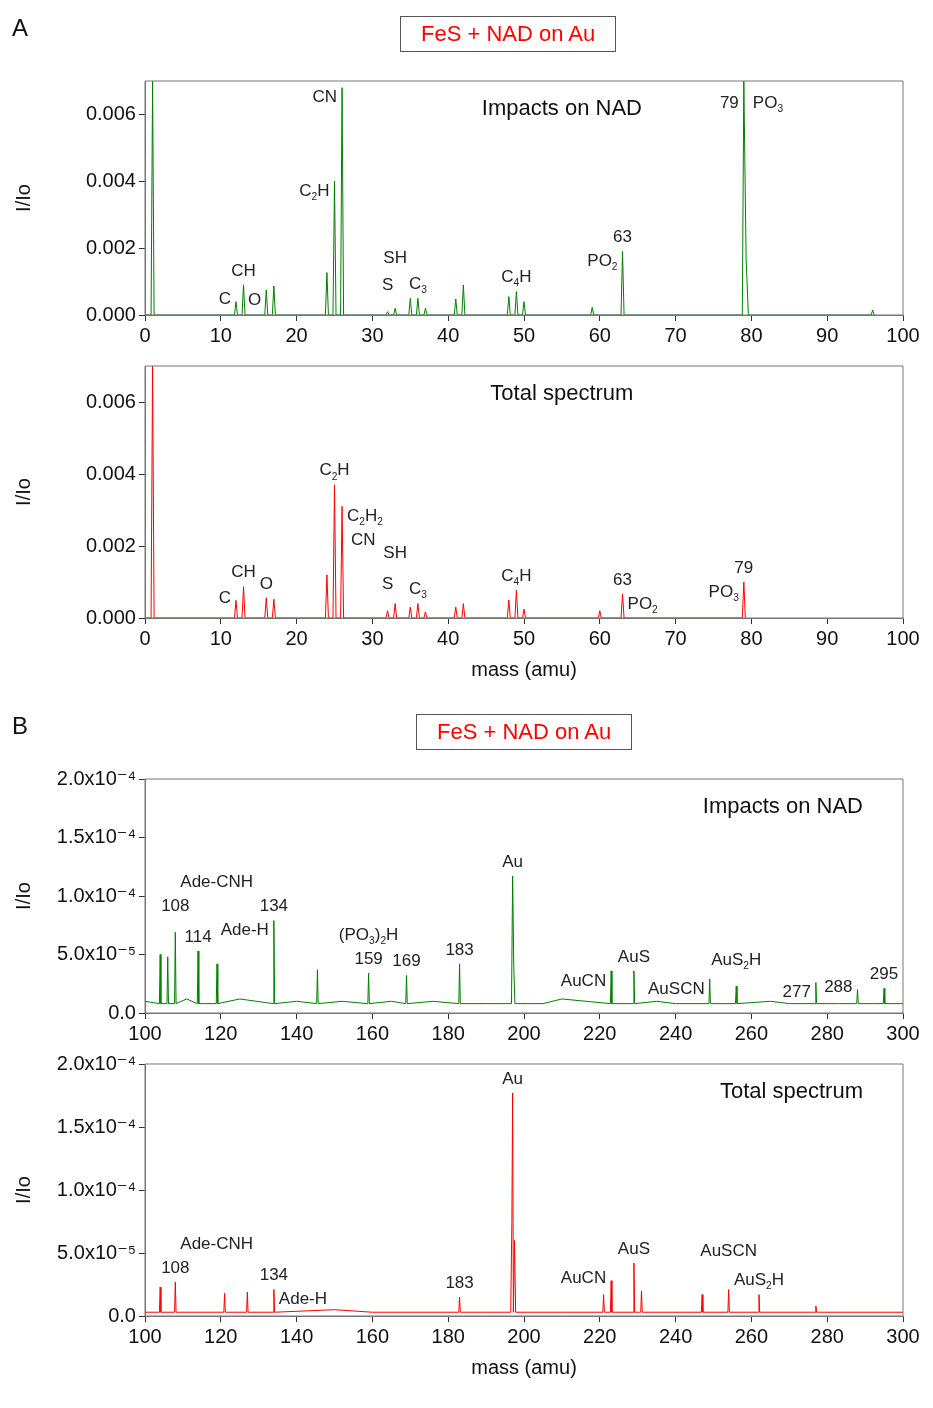 The width and height of the screenshot is (933, 1408). Describe the element at coordinates (20, 726) in the screenshot. I see `text: B` at that location.